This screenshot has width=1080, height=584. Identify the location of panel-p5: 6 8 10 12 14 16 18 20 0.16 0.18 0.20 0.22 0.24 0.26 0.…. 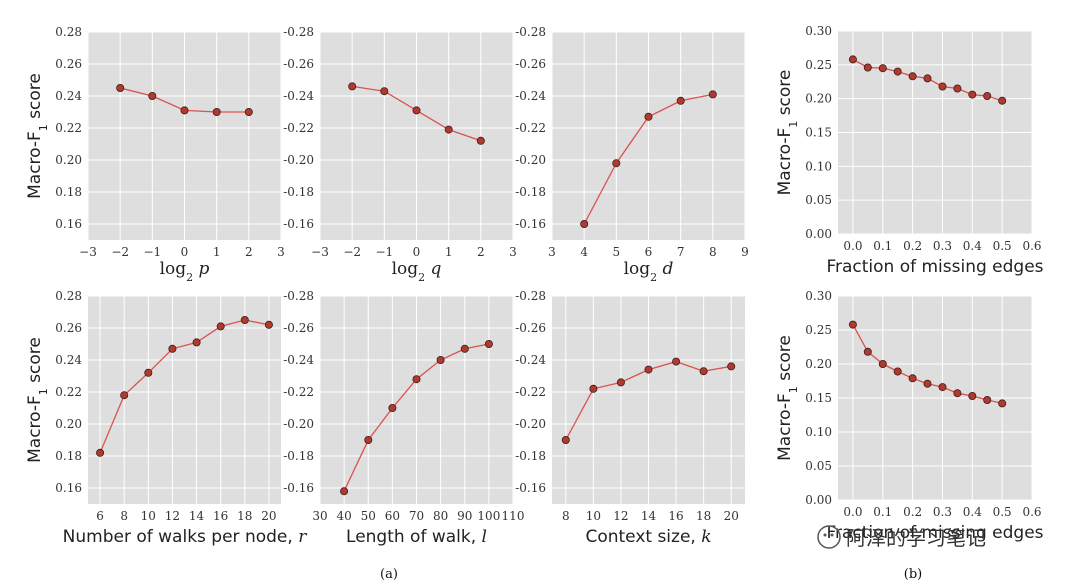
(166, 418).